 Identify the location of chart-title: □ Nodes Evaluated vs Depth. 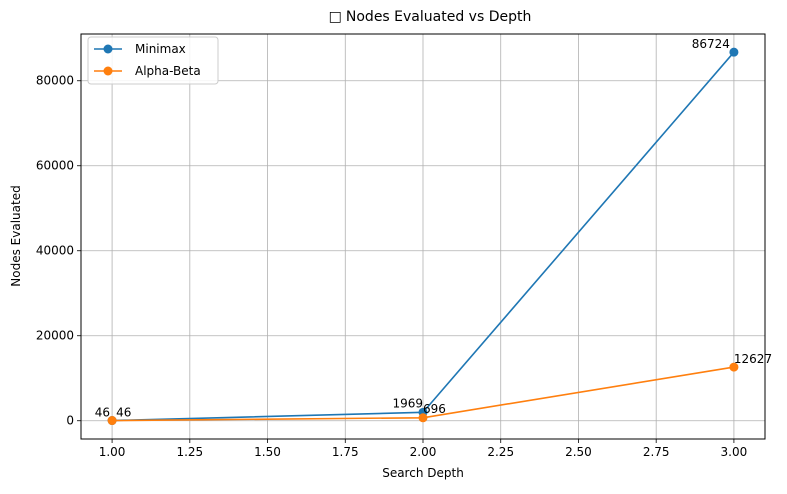
(430, 17).